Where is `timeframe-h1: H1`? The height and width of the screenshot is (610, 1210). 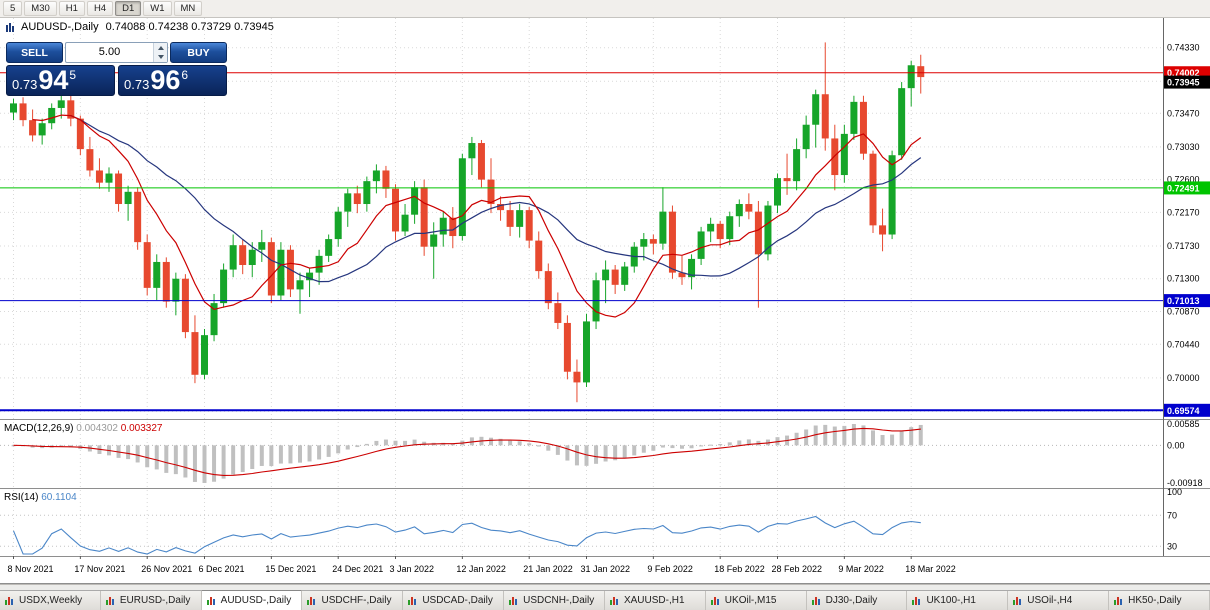
timeframe-h1: H1 is located at coordinates (71, 8).